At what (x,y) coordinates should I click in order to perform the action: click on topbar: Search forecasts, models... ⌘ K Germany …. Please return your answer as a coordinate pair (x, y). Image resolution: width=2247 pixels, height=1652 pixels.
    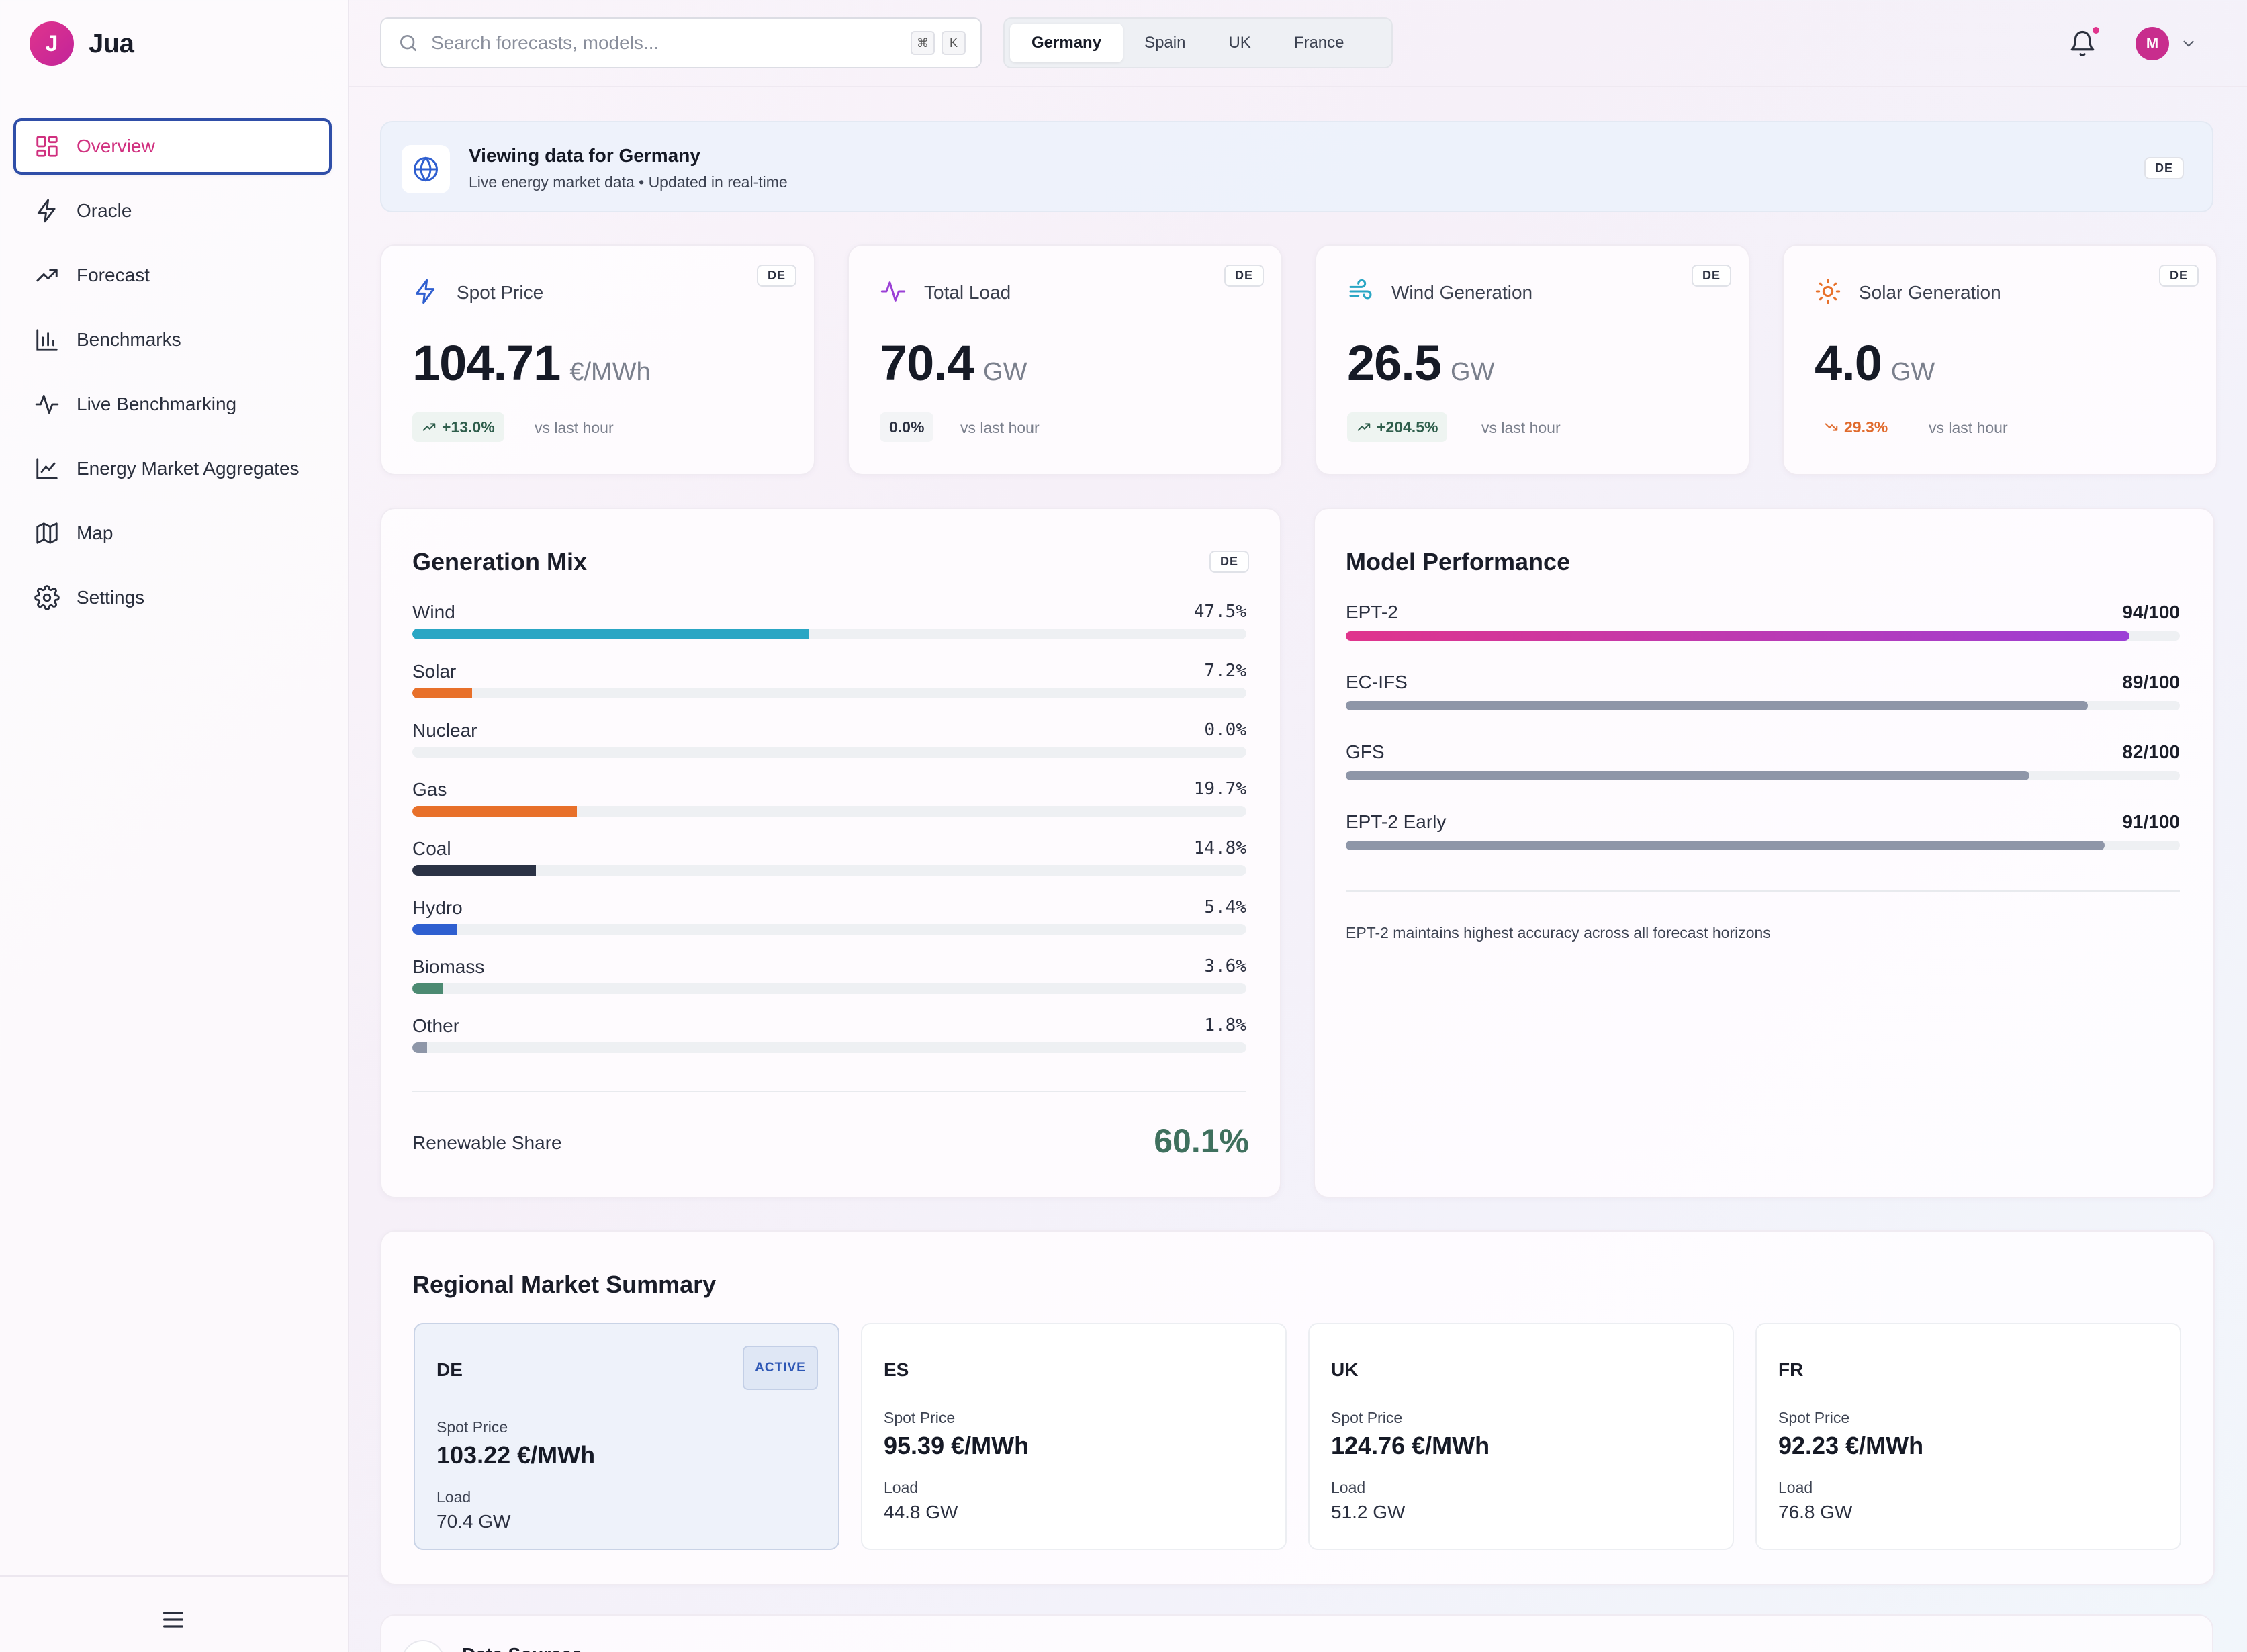
    Looking at the image, I should click on (1298, 43).